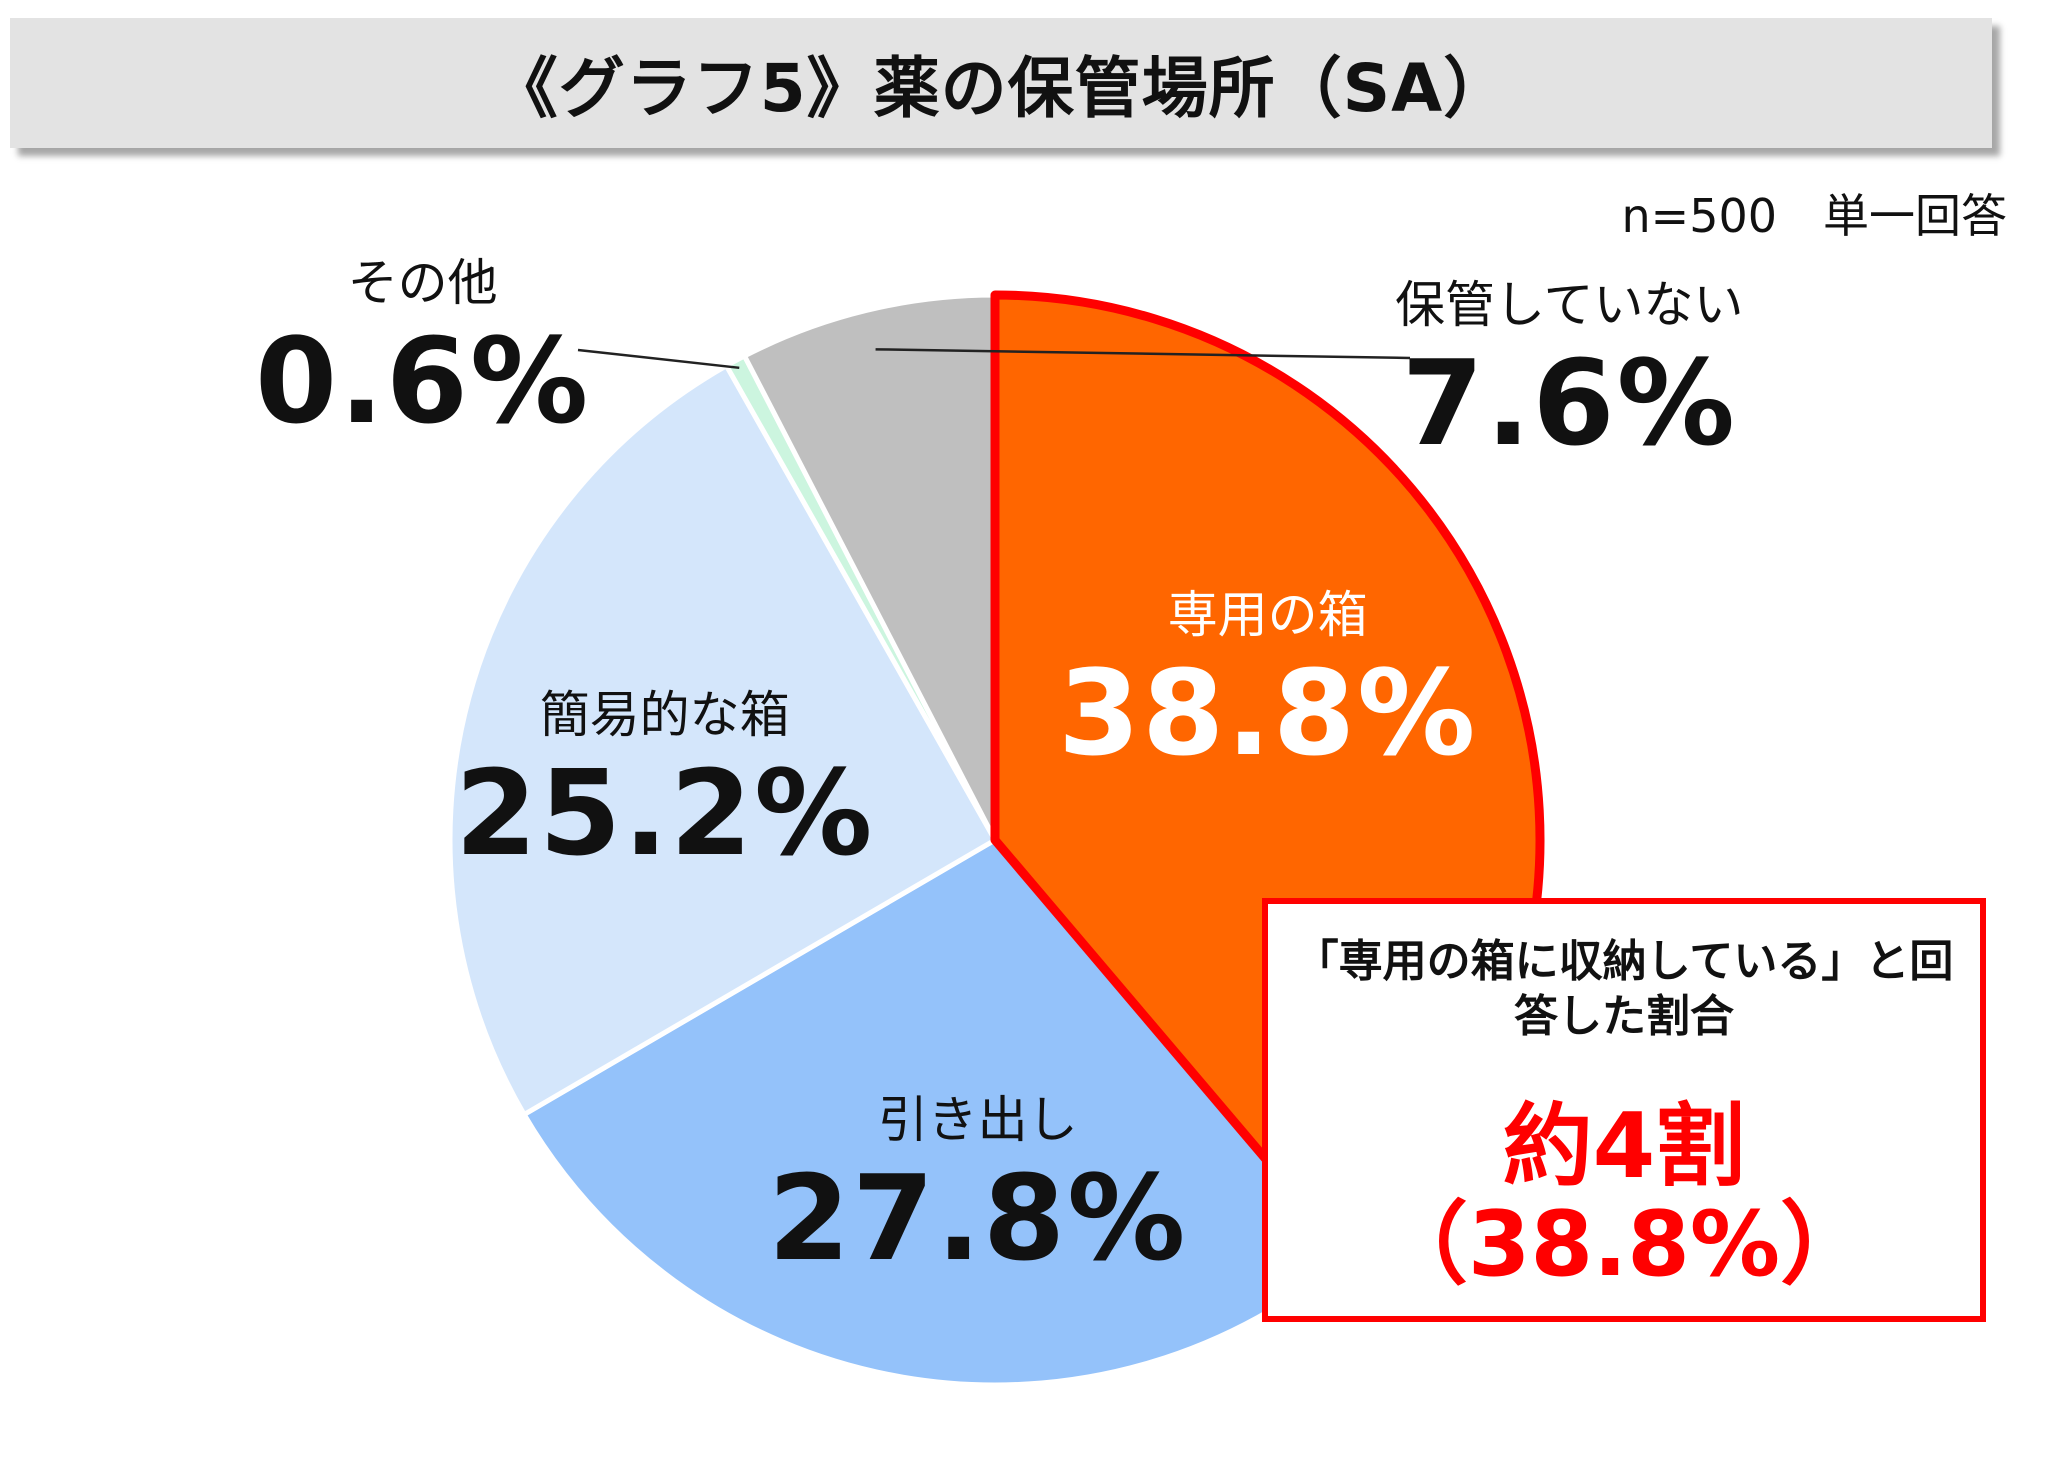  I want to click on slice-value-simple-box: 25.2%, so click(665, 813).